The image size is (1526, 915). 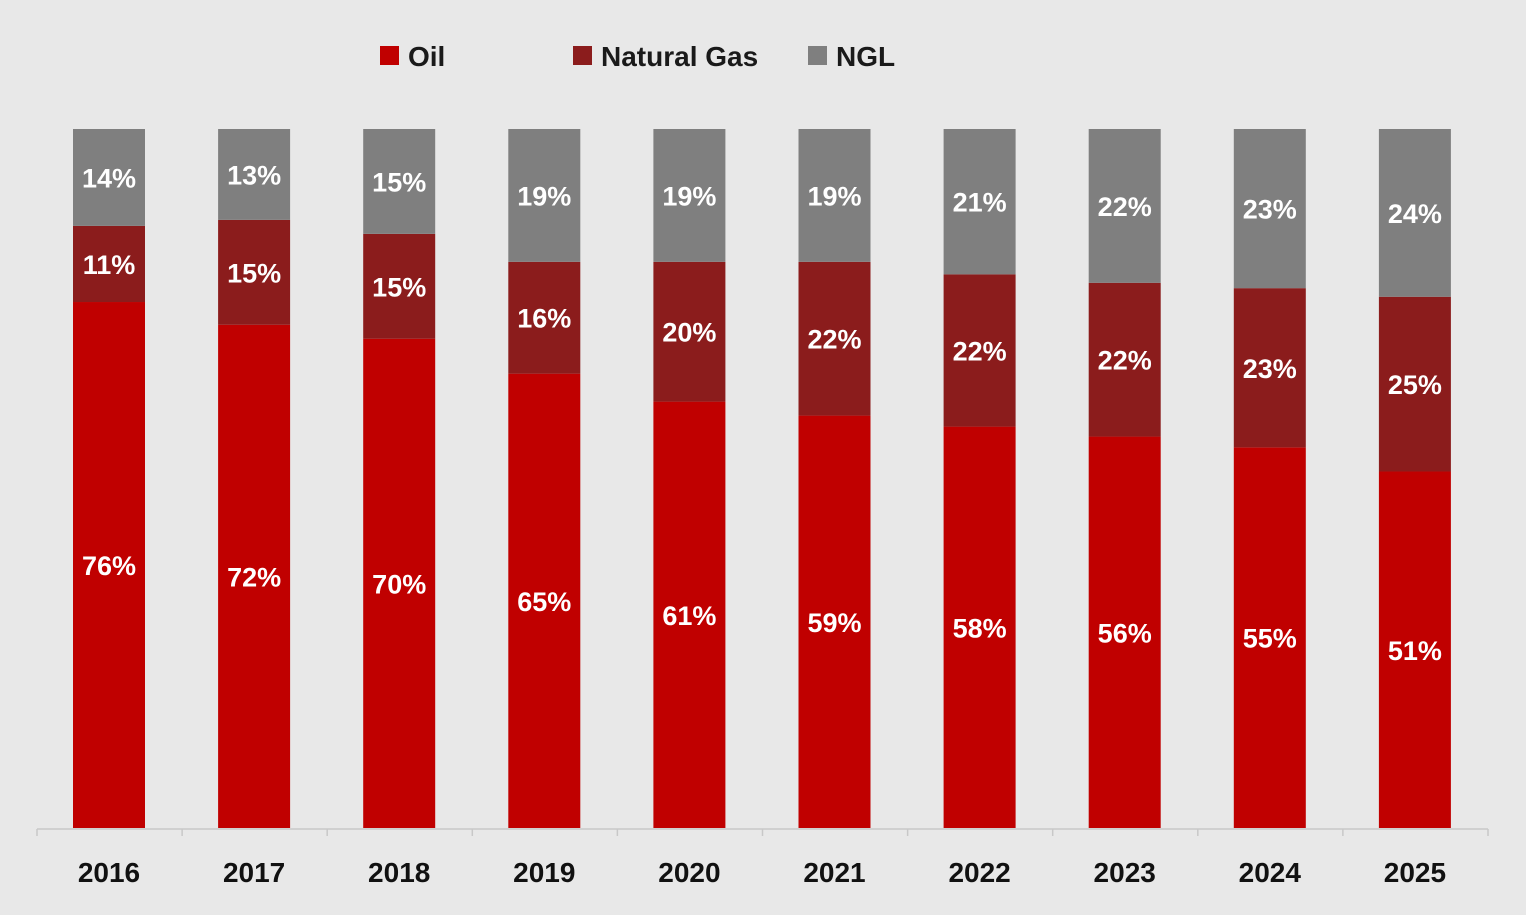 What do you see at coordinates (679, 56) in the screenshot?
I see `legend-label-natural-gas: Natural Gas` at bounding box center [679, 56].